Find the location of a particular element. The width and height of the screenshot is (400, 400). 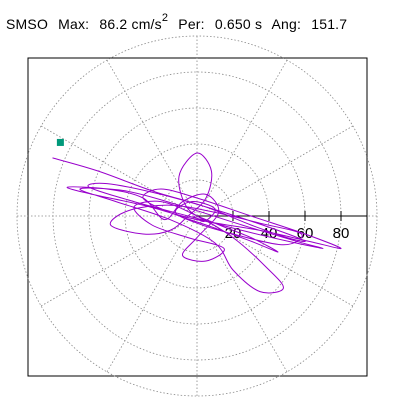

period-label: Per: is located at coordinates (191, 23).